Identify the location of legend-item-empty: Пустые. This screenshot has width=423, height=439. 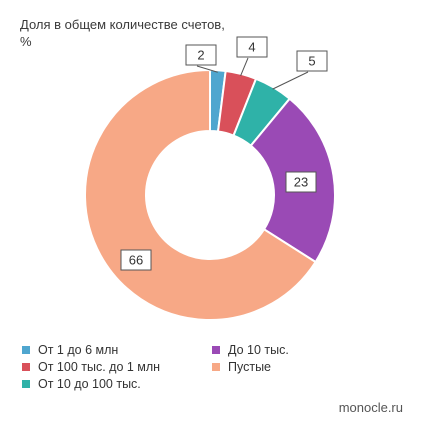
(241, 367).